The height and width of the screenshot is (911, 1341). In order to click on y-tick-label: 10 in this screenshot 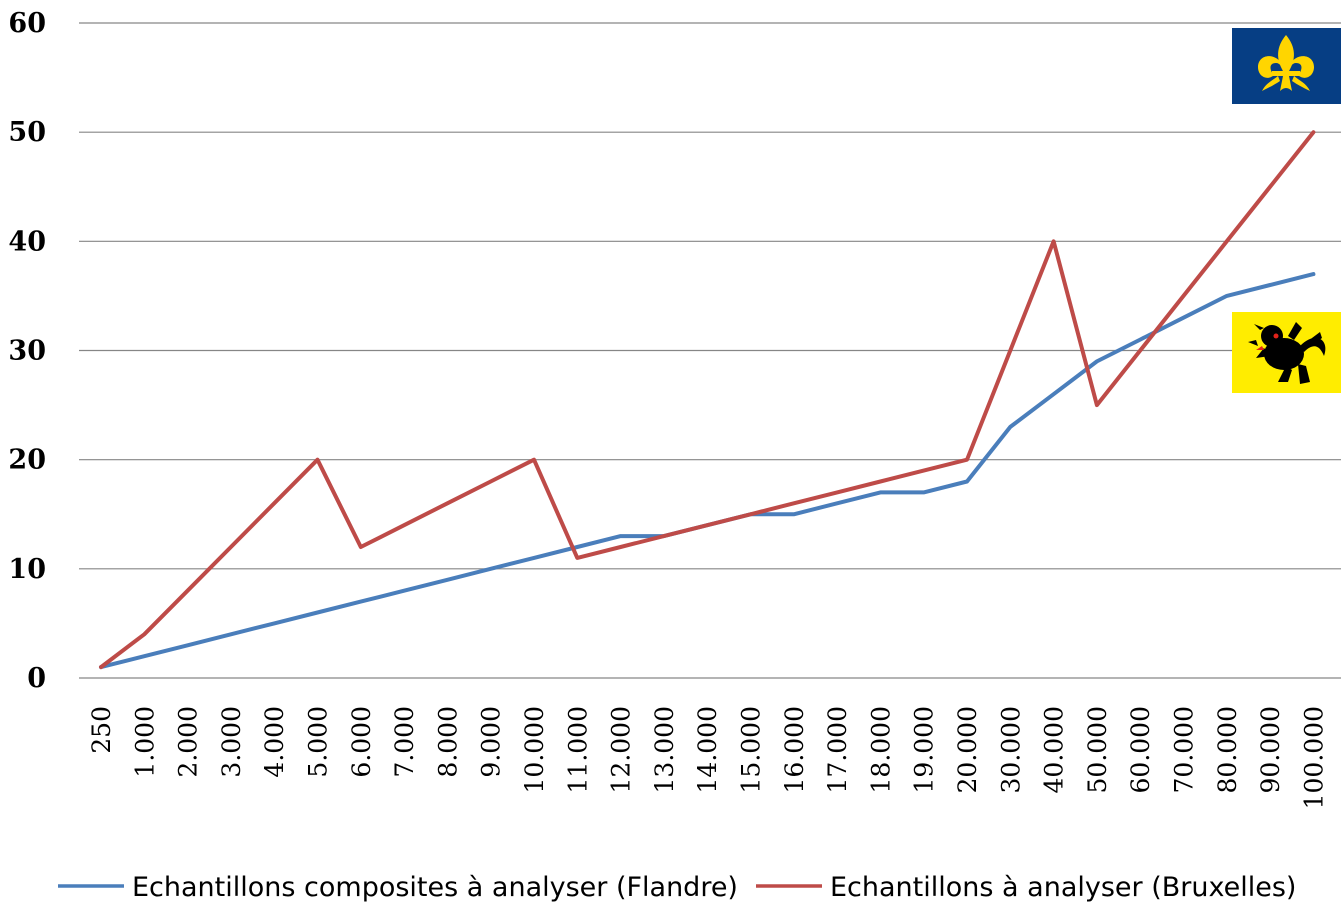, I will do `click(27, 569)`.